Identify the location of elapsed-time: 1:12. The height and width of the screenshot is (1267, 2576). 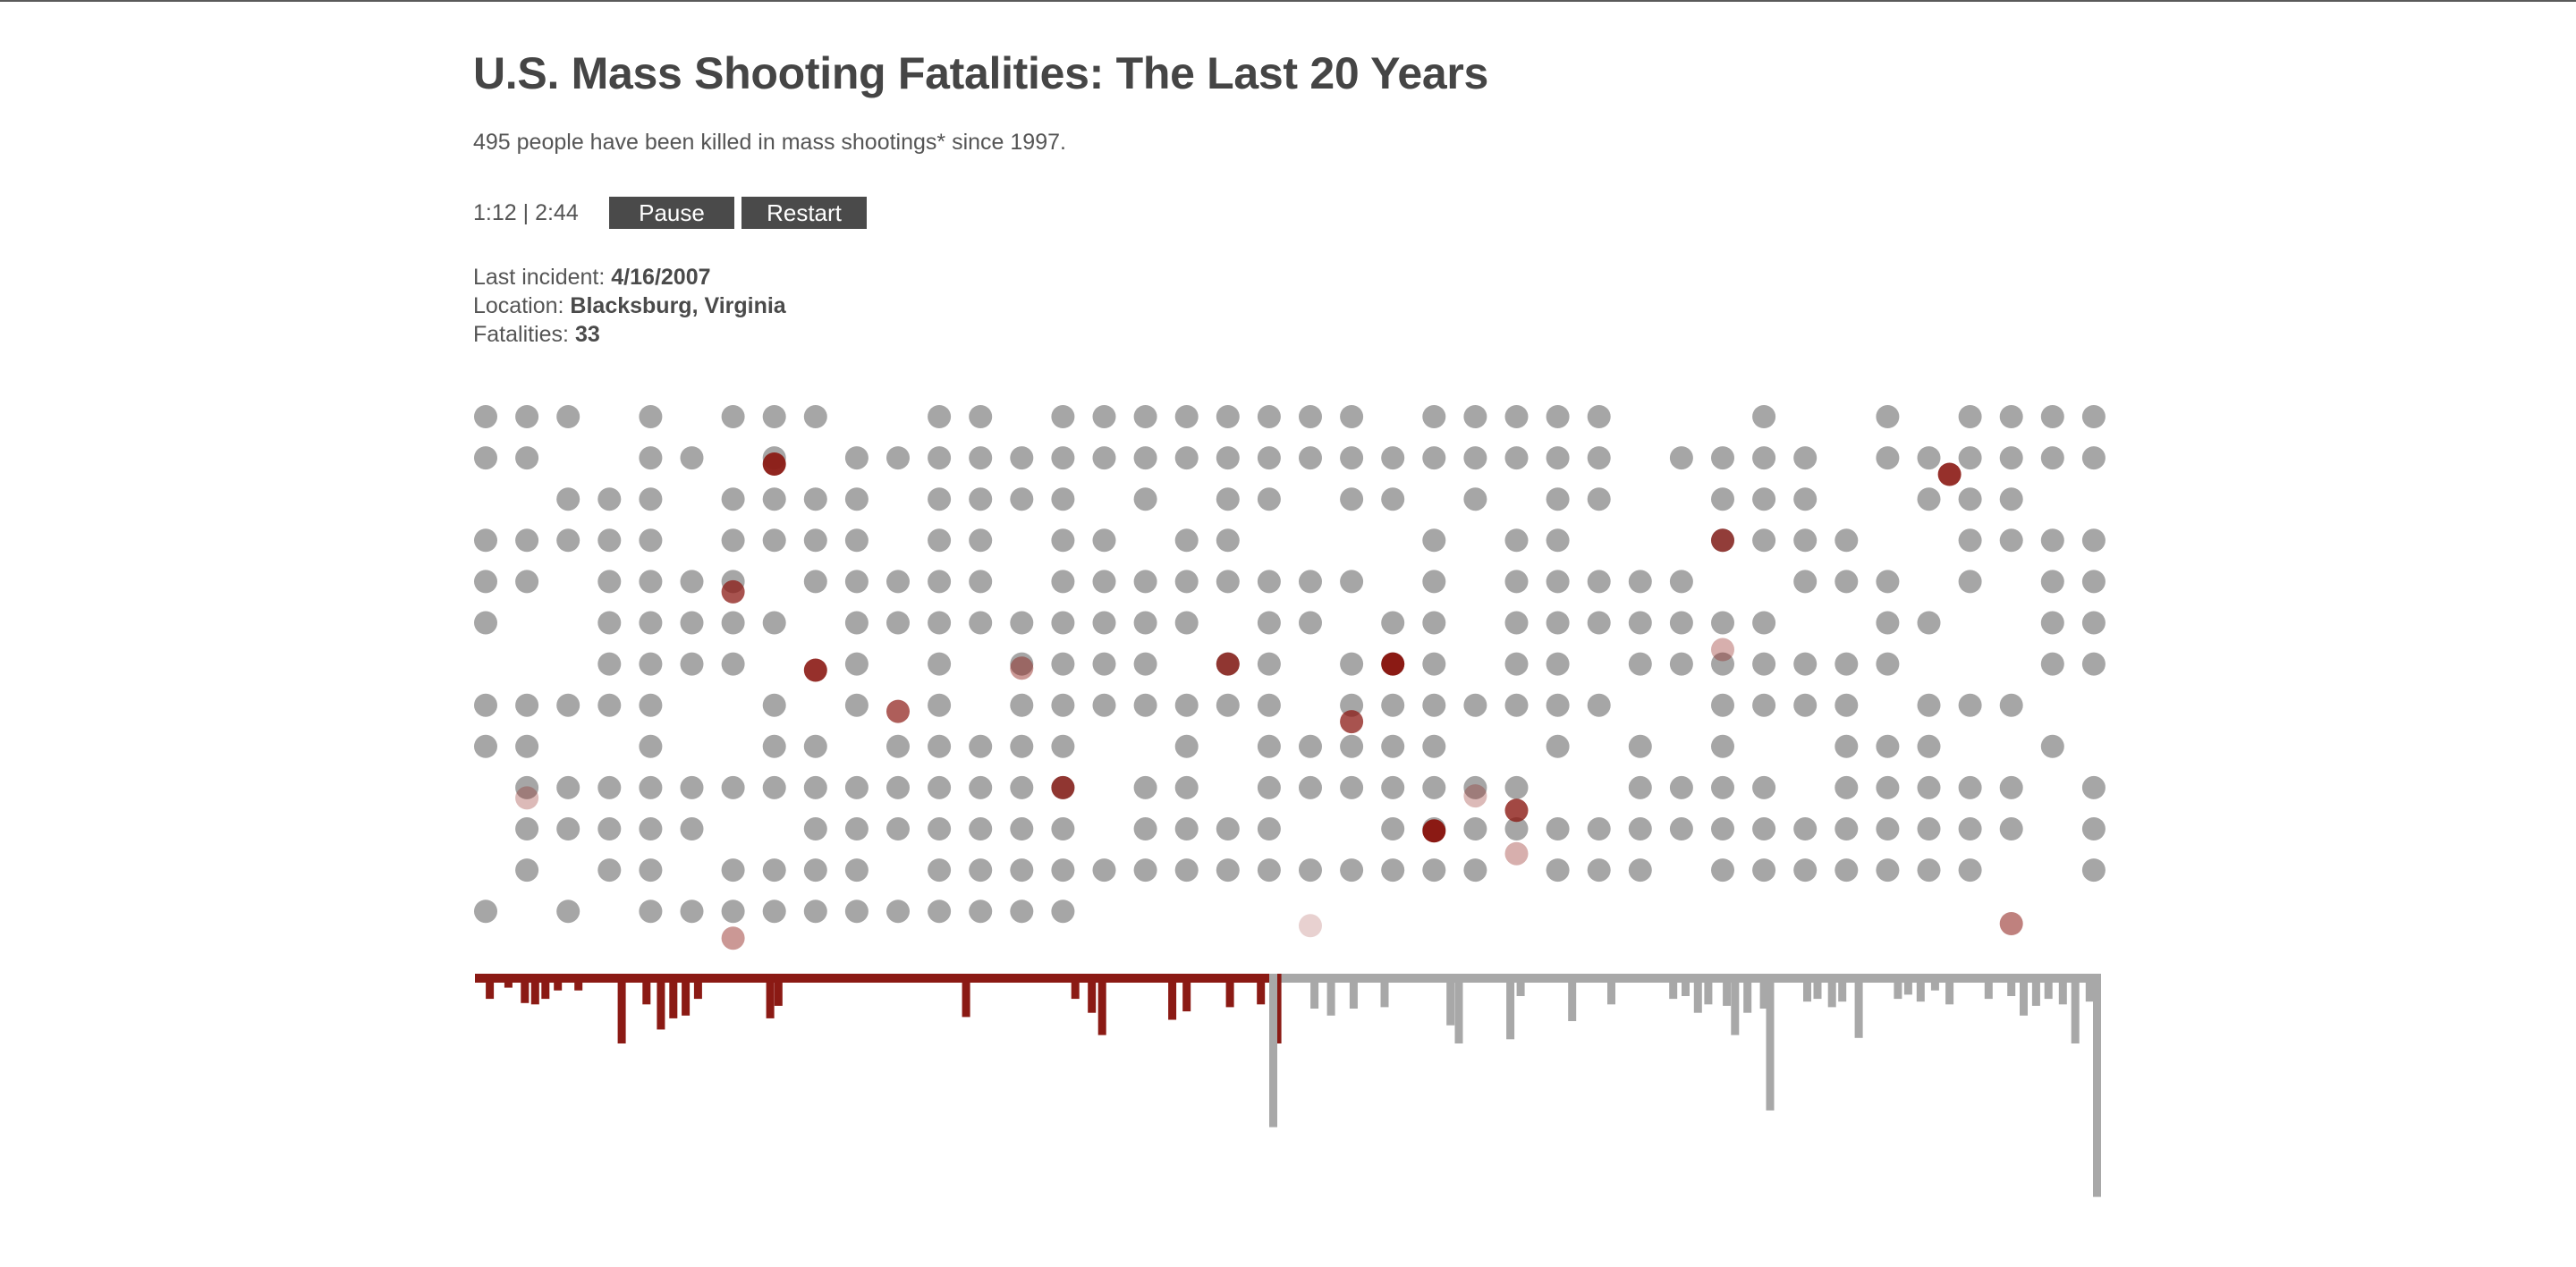
(495, 212).